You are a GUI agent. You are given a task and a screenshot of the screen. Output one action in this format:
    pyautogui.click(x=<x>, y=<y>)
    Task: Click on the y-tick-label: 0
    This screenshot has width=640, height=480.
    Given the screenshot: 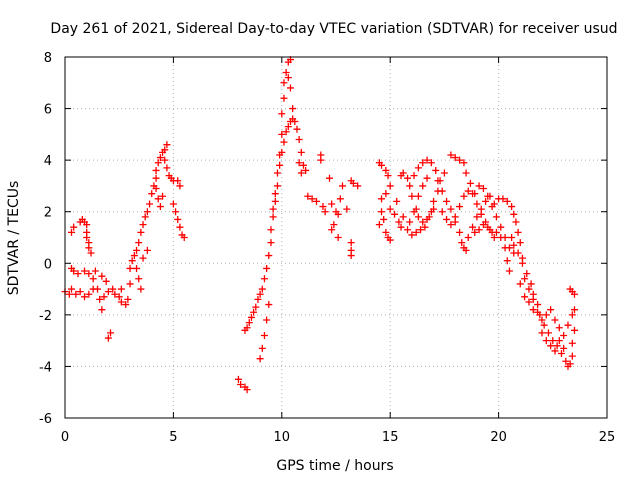 What is the action you would take?
    pyautogui.click(x=48, y=264)
    